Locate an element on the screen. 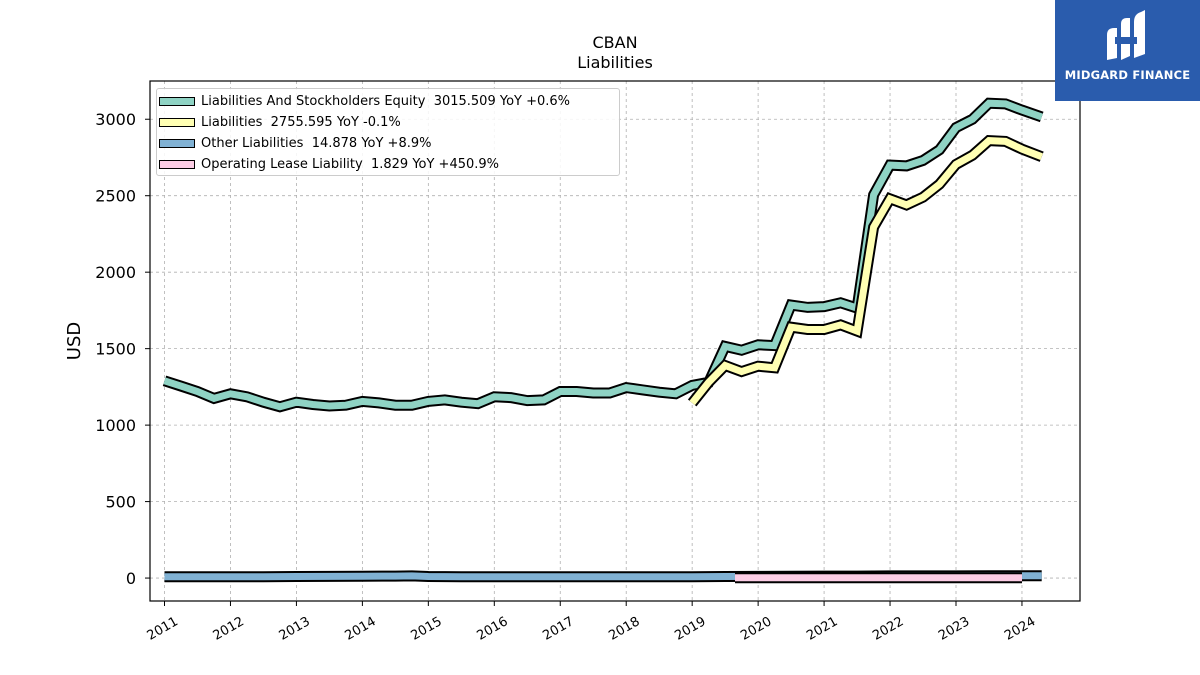 This screenshot has width=1200, height=675. x-tick-label: 2016 is located at coordinates (492, 629).